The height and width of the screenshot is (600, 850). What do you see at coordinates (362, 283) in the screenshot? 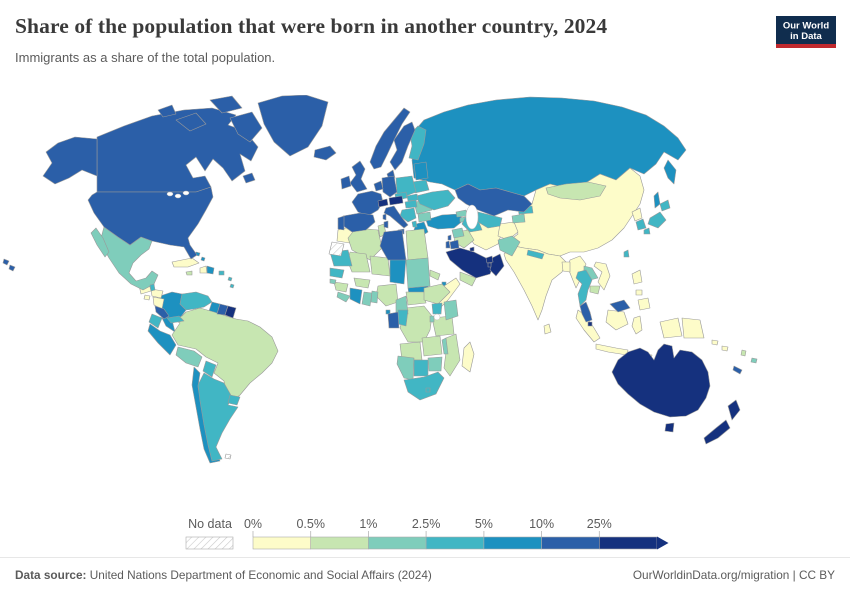
I see `country-burkina-faso` at bounding box center [362, 283].